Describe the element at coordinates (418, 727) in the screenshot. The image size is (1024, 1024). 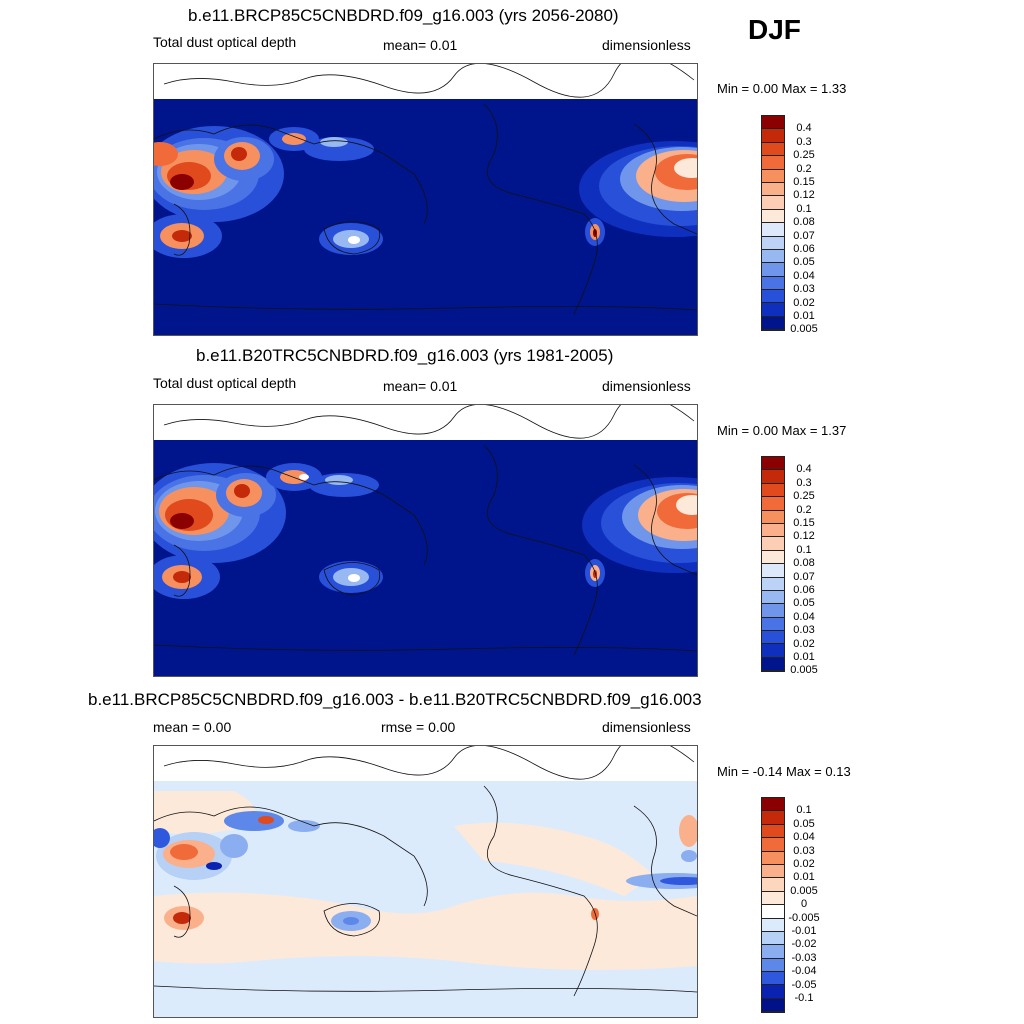
I see `panel3-rmse-label: rmse = 0.00` at that location.